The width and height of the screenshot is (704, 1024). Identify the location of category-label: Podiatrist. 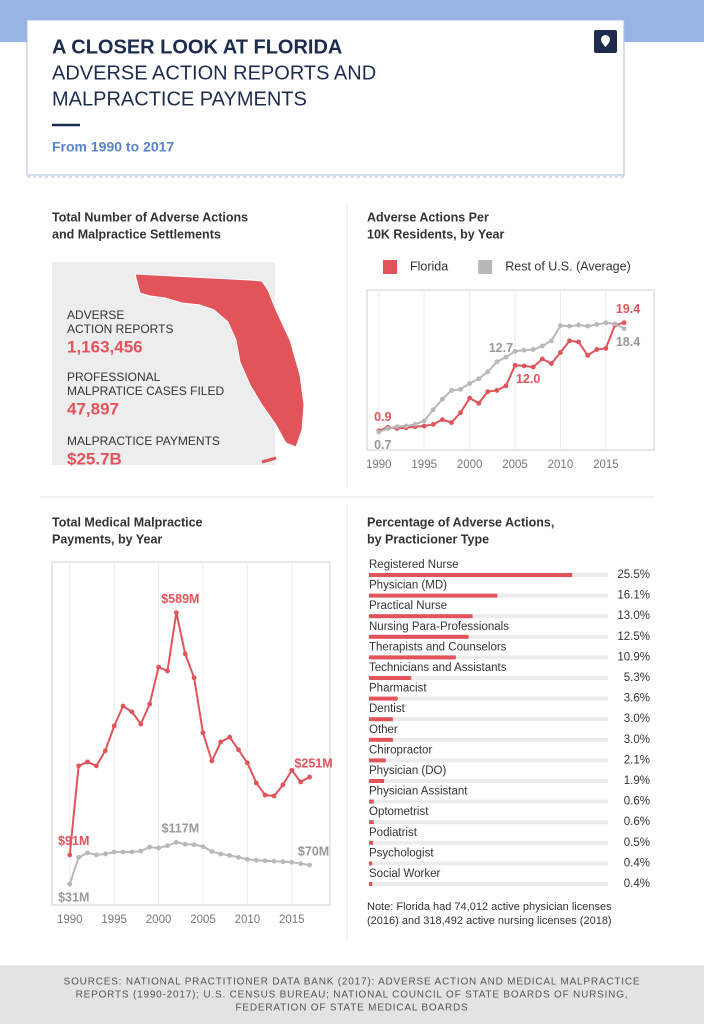
(393, 833).